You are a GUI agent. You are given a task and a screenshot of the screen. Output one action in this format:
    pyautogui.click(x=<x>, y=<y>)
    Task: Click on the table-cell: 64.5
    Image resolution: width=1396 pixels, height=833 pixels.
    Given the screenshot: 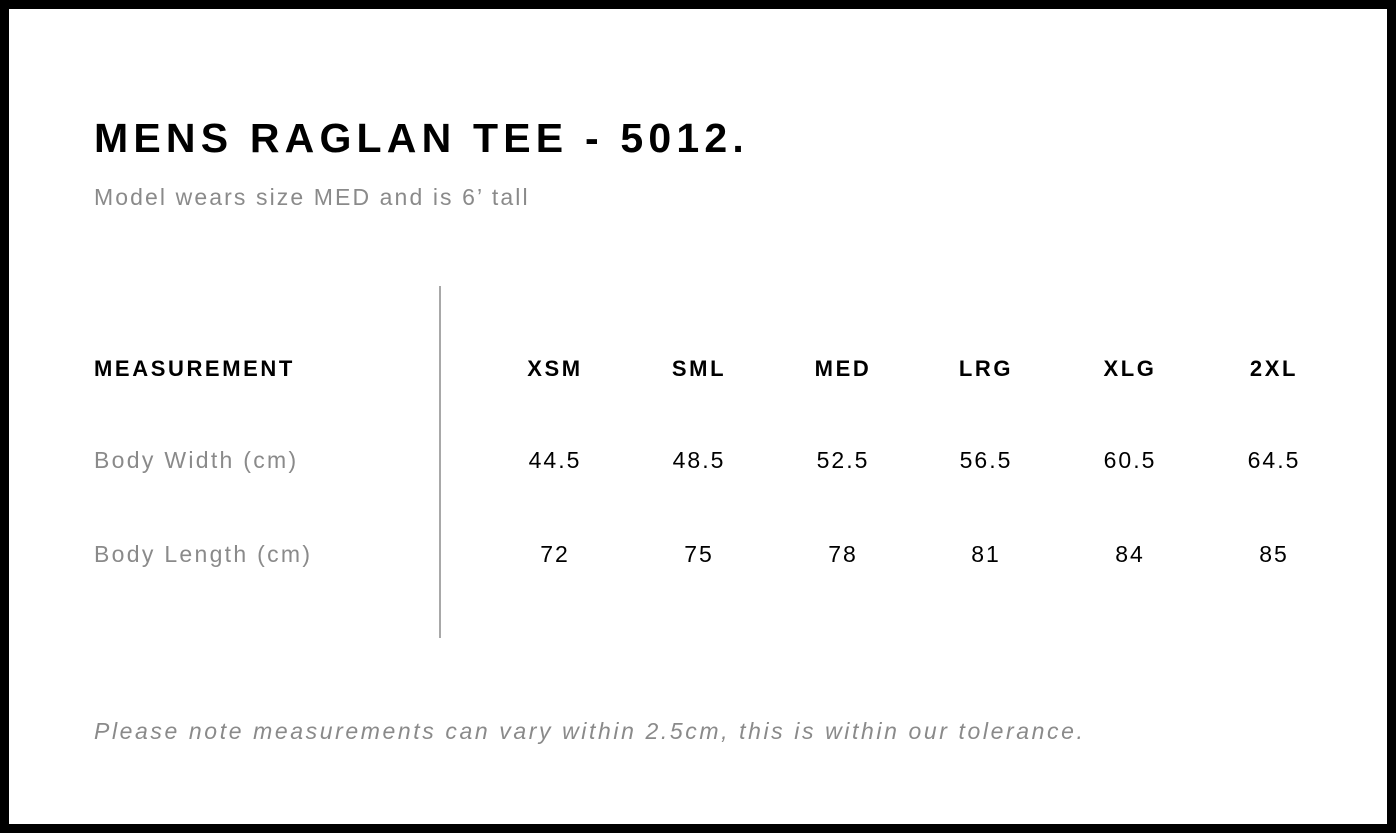 What is the action you would take?
    pyautogui.click(x=1274, y=460)
    